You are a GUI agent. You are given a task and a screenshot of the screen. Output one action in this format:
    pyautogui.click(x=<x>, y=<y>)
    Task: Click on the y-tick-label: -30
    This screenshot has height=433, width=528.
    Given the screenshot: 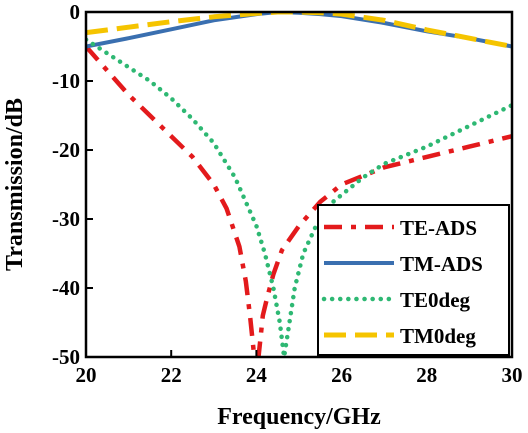 What is the action you would take?
    pyautogui.click(x=66, y=219)
    